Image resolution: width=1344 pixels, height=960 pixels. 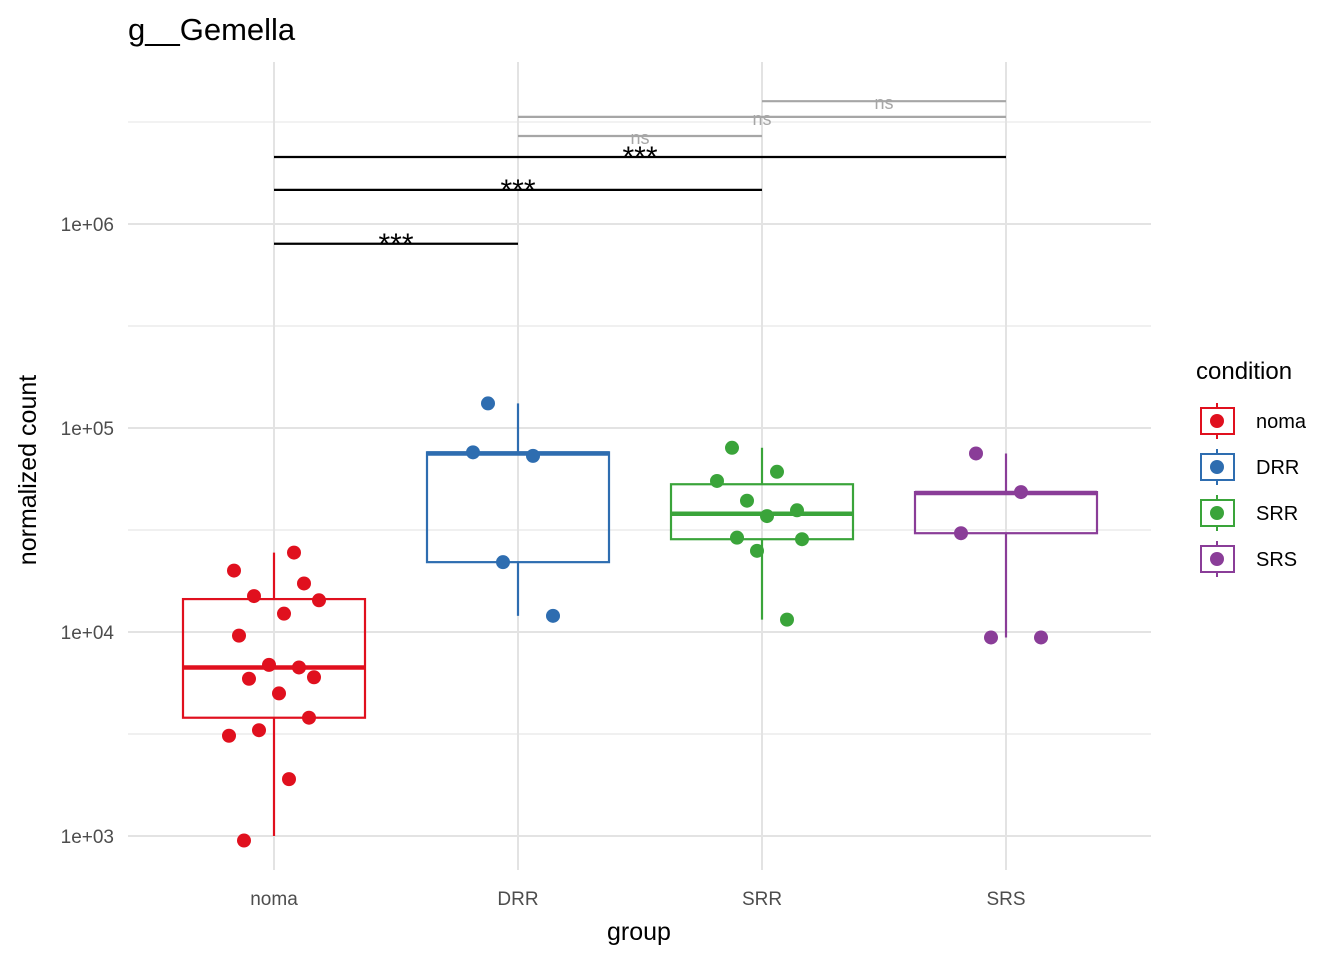 I want to click on y-tick-label: 1e+06, so click(x=87, y=225).